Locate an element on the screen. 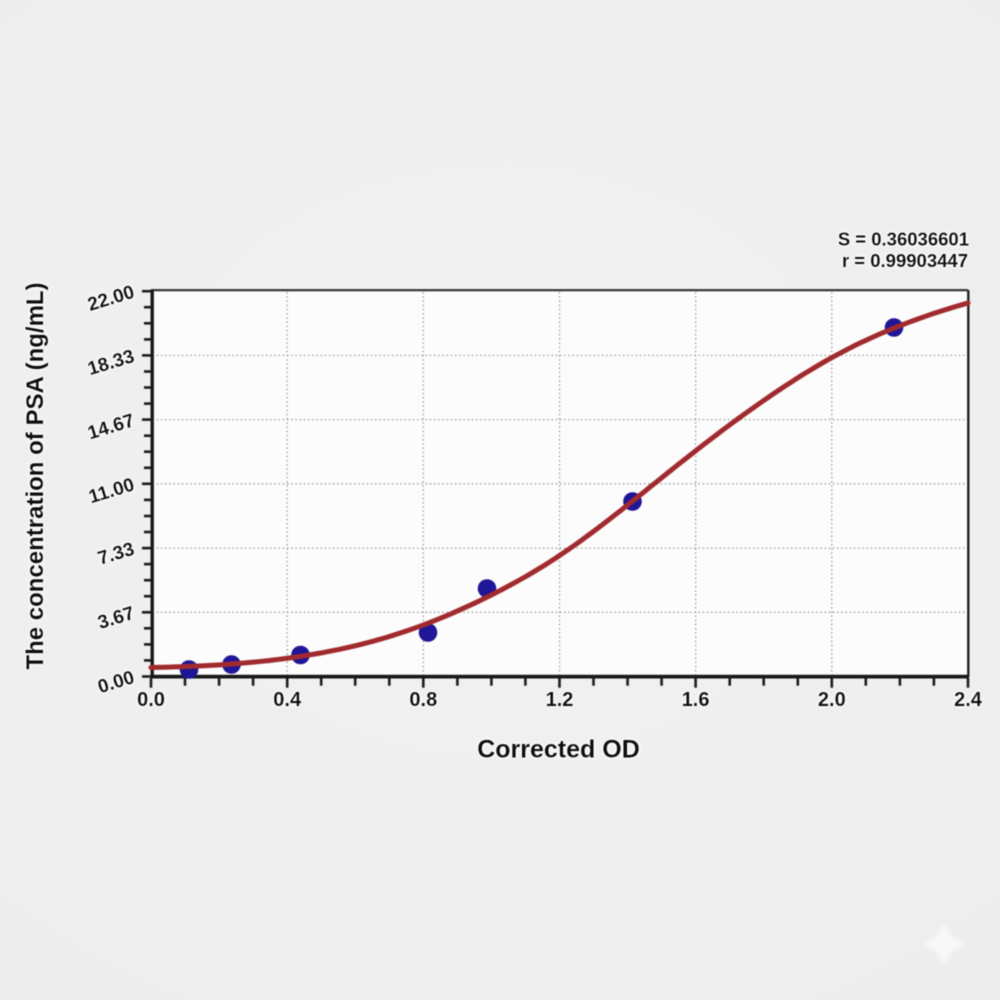 The width and height of the screenshot is (1000, 1000). svg-text: 18.33 is located at coordinates (111, 363).